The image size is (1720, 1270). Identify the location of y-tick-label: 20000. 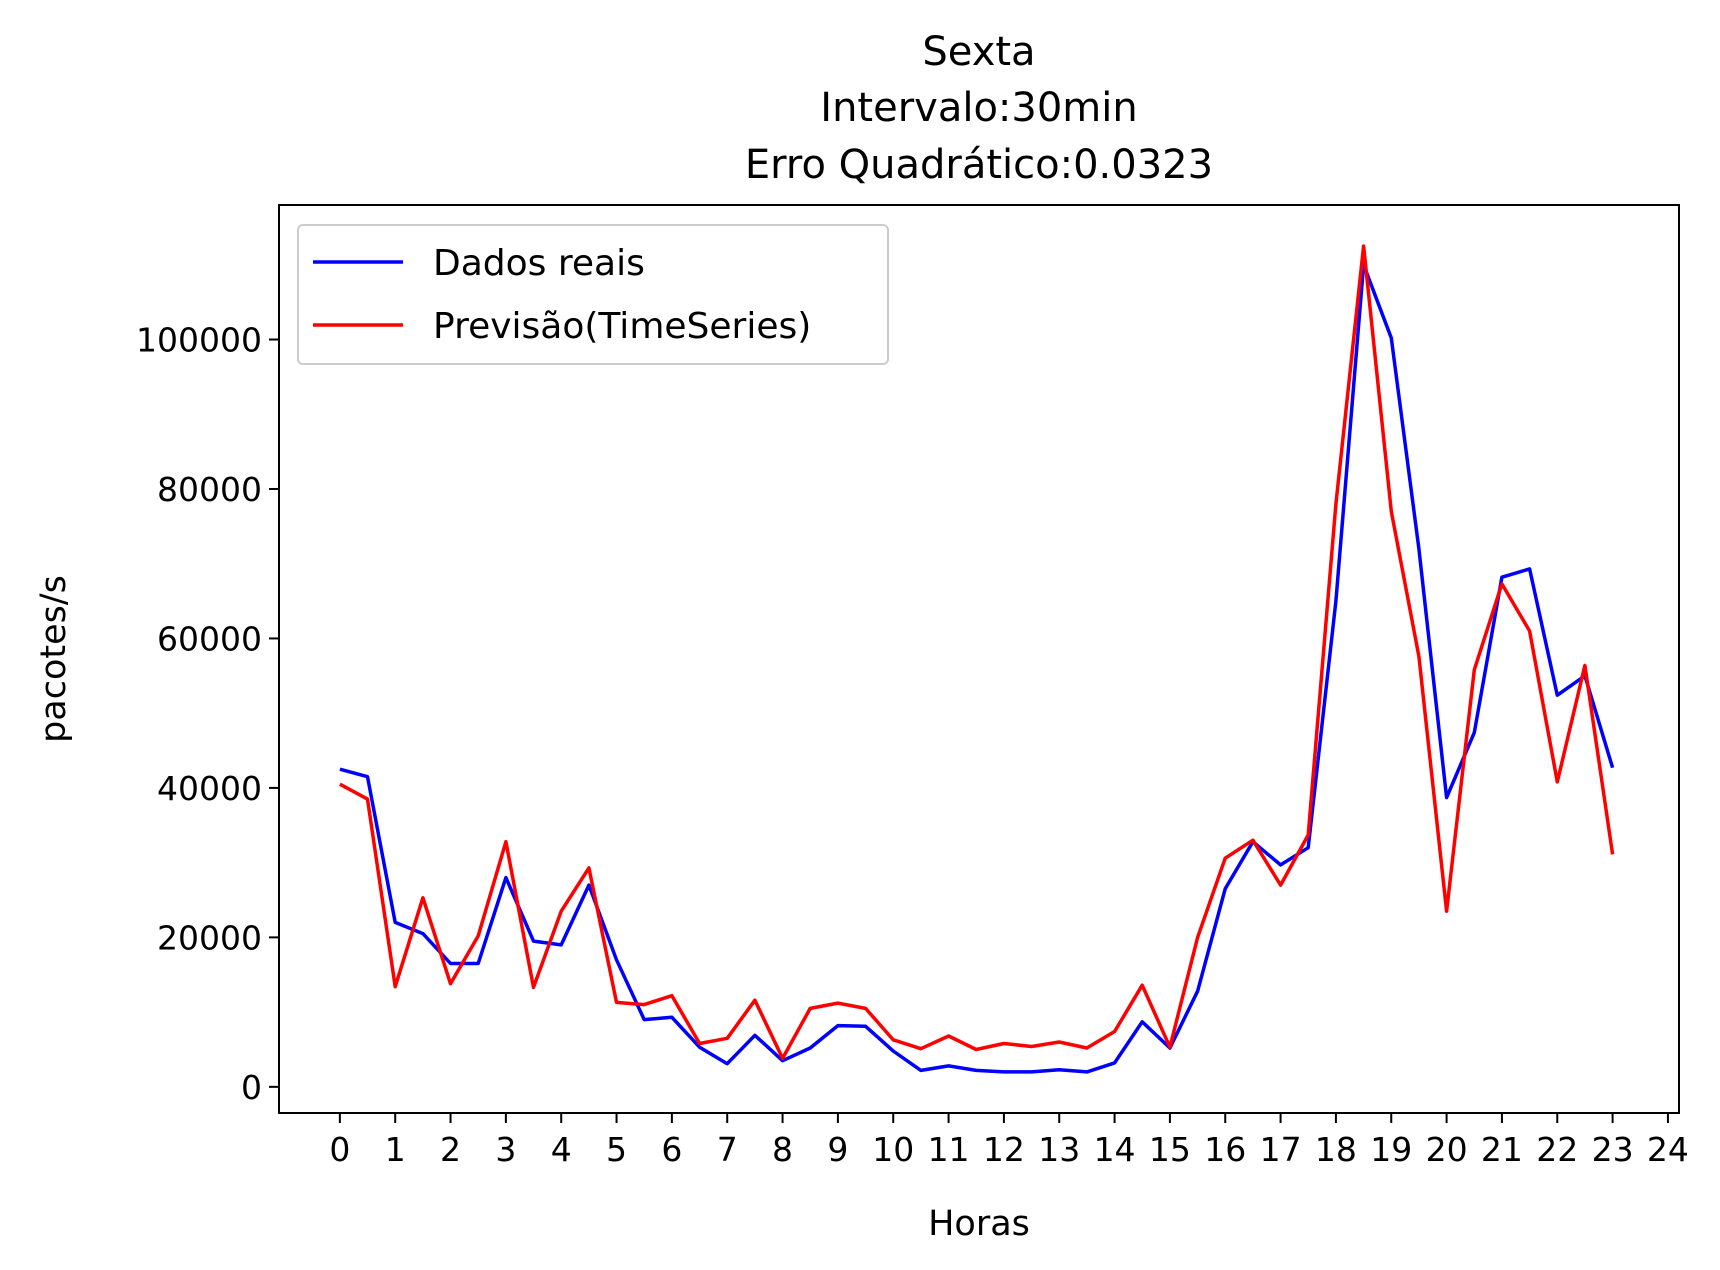
(209, 937).